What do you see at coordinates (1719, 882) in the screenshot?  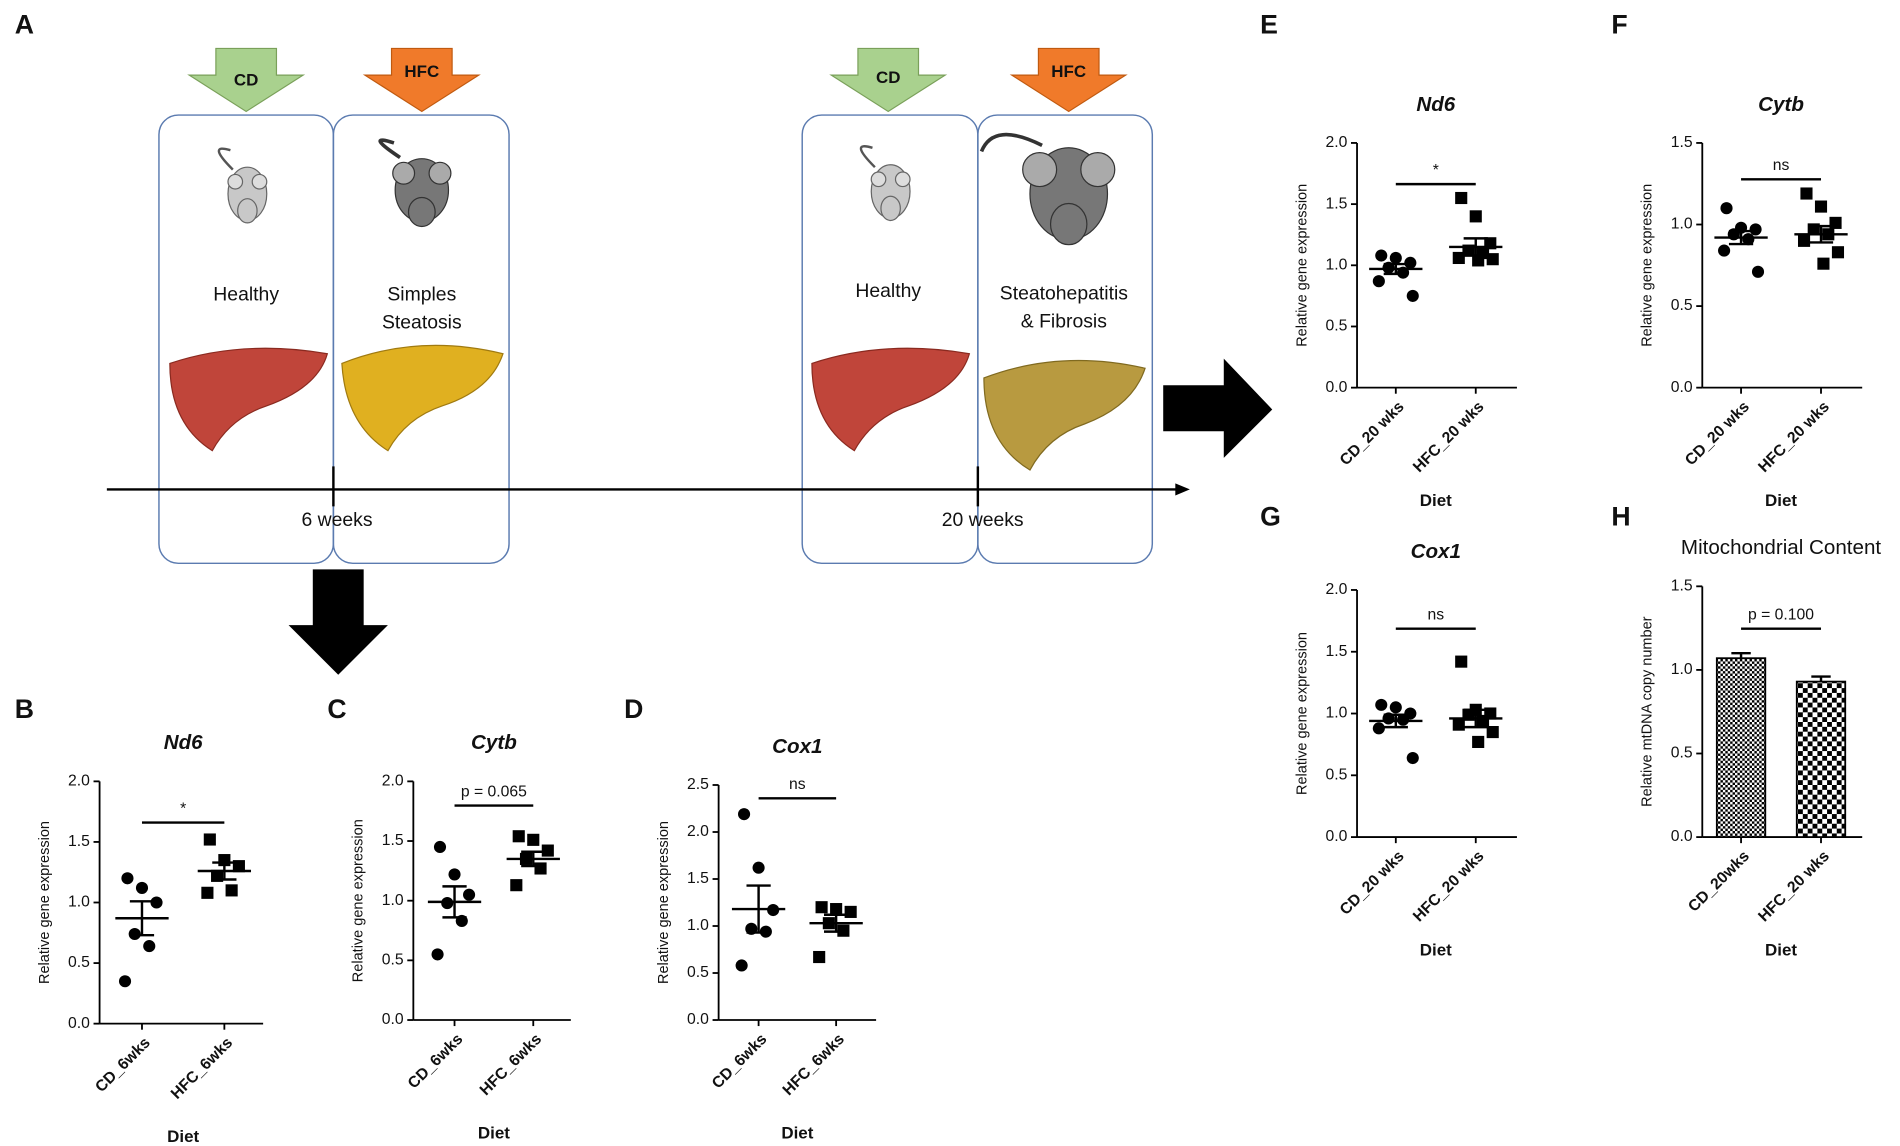 I see `x-tick-label: CD_20wks` at bounding box center [1719, 882].